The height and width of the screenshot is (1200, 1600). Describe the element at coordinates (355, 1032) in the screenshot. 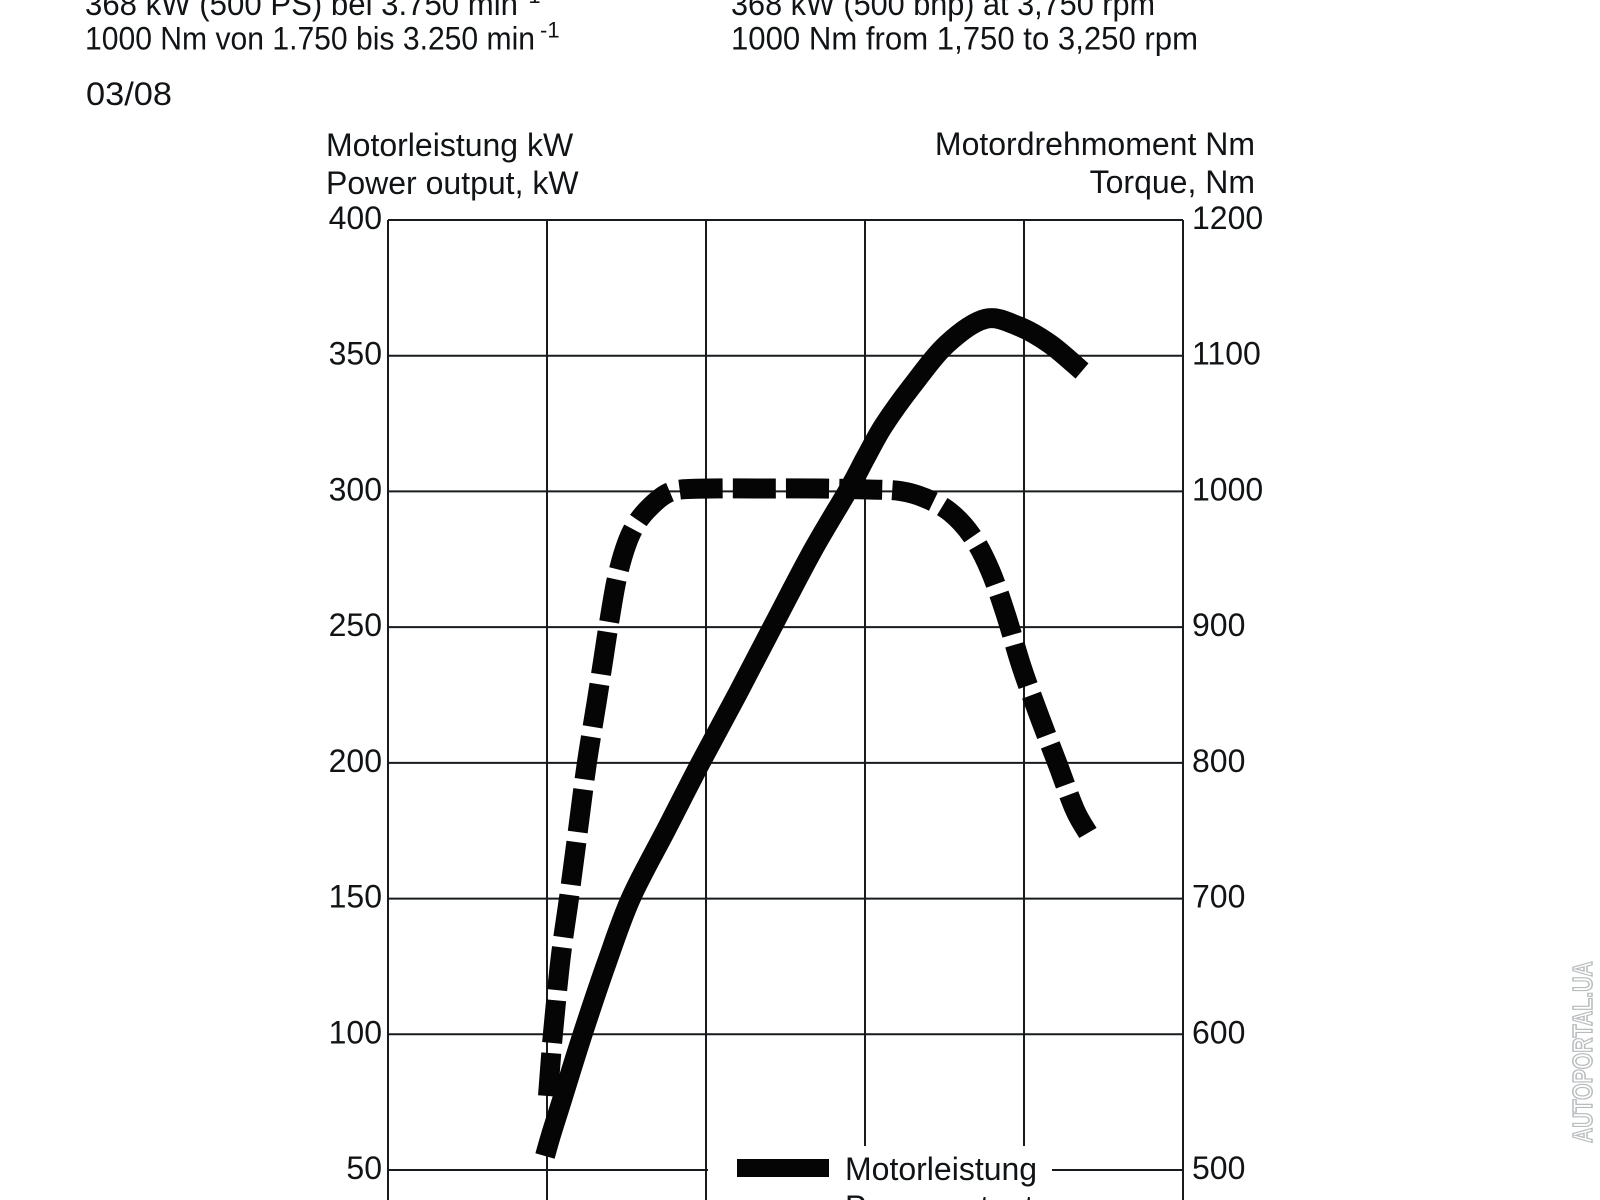

I see `svg-text: 100` at that location.